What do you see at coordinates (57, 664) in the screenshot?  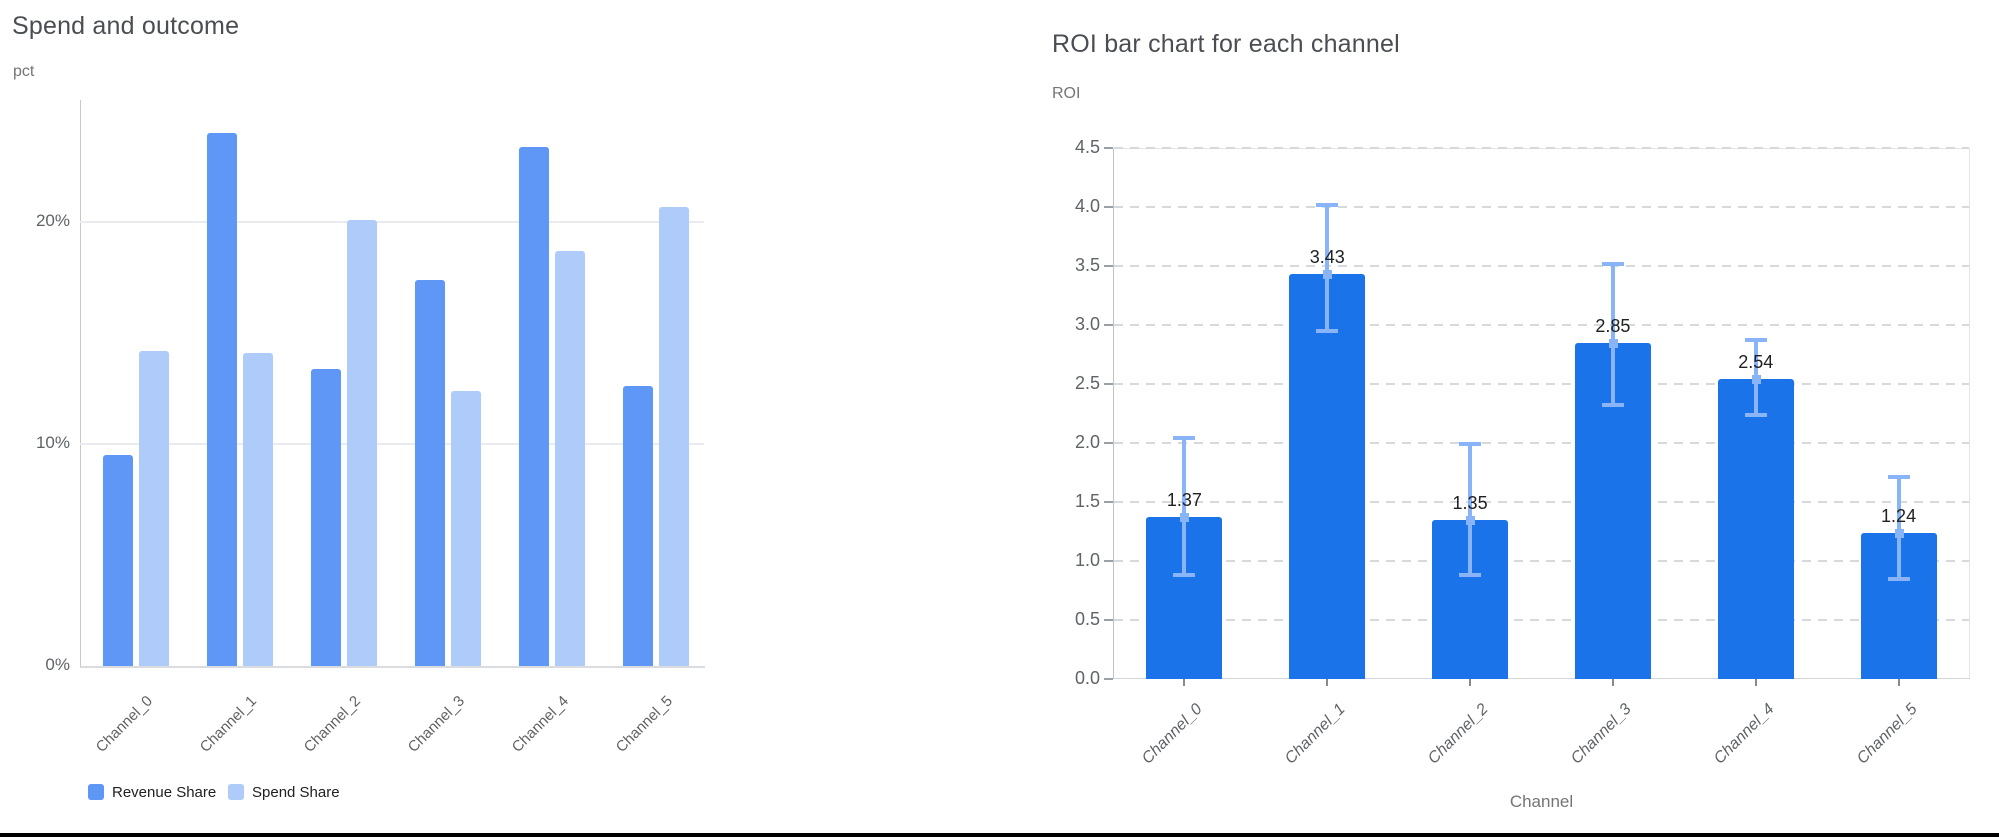 I see `y-tick-label: 0%` at bounding box center [57, 664].